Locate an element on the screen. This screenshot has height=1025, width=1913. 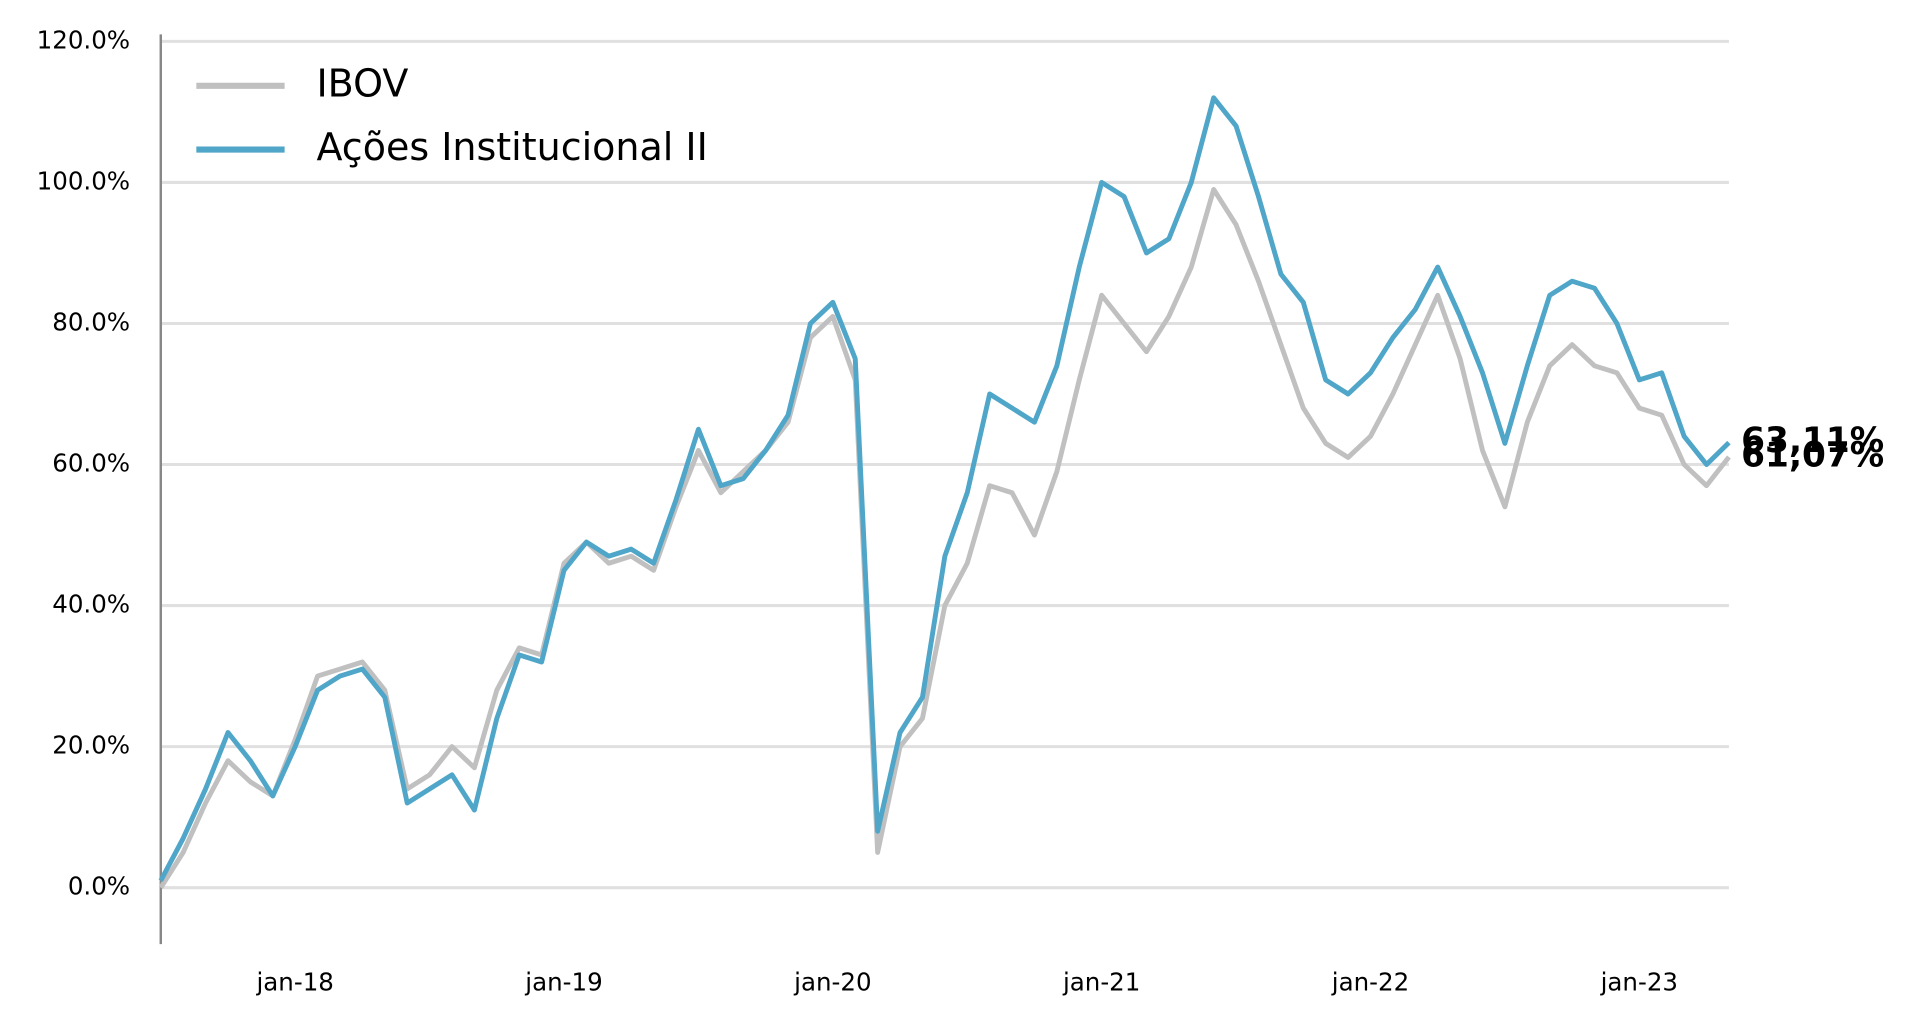
y-tick-label: 40.0% is located at coordinates (91, 604).